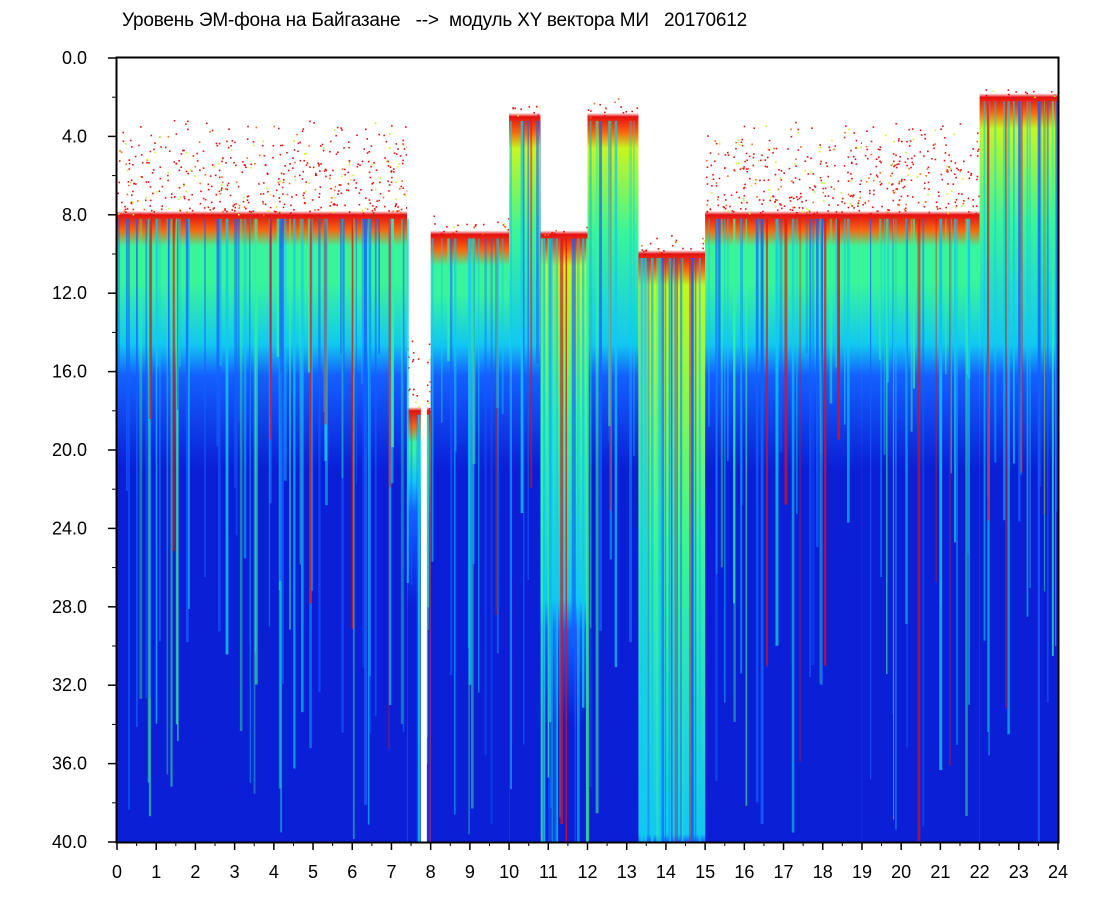  I want to click on speckle-group, so click(263, 168).